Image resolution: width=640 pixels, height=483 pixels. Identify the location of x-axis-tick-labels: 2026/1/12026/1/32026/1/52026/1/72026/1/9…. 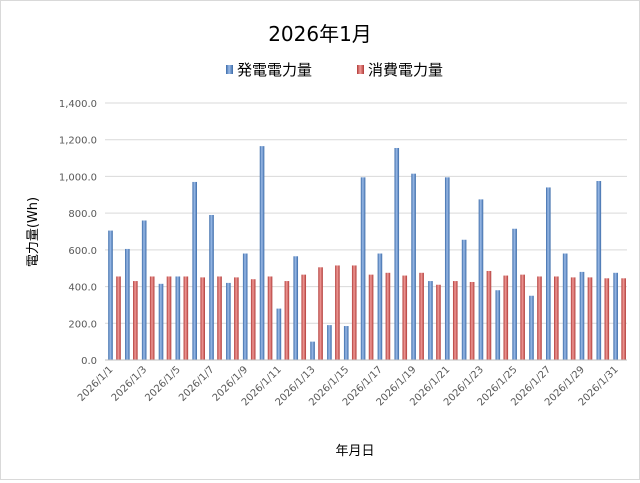
(348, 386).